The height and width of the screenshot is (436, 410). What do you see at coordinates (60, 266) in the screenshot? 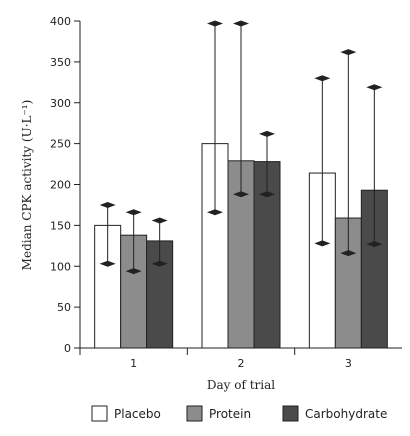
I see `y-tick-label: 100` at bounding box center [60, 266].